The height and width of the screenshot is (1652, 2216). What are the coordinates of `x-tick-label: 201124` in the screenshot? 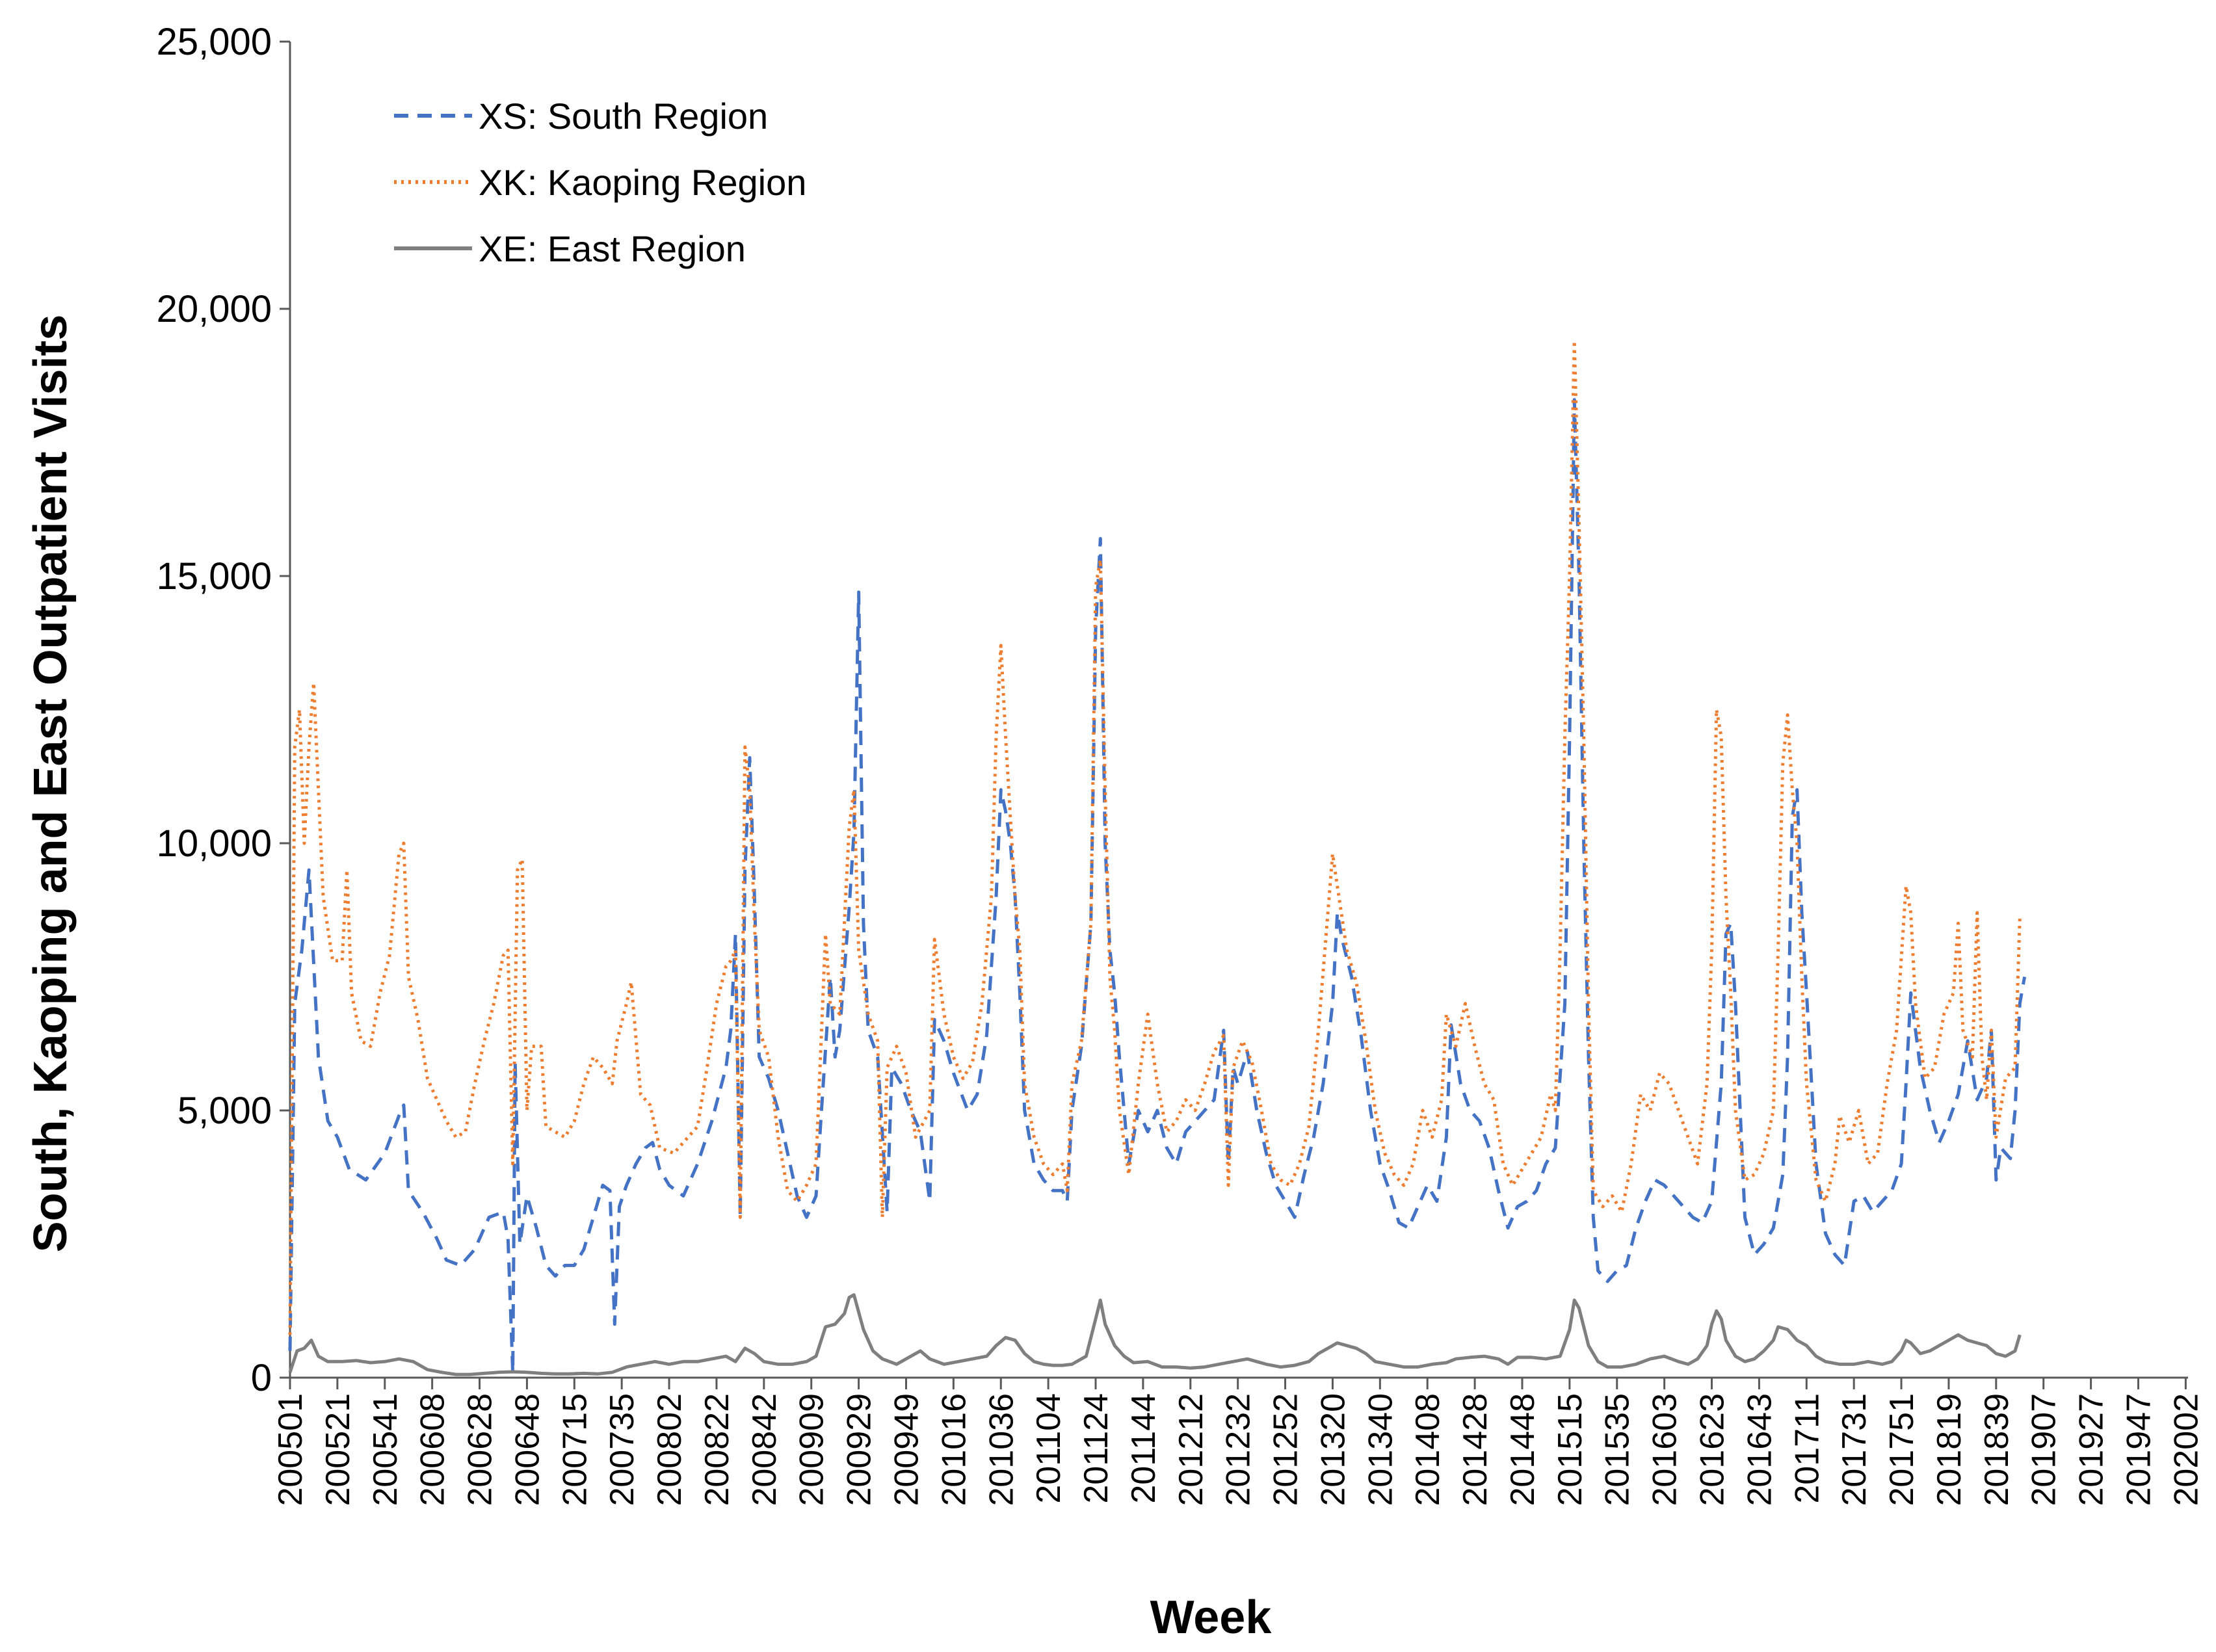 It's located at (1096, 1448).